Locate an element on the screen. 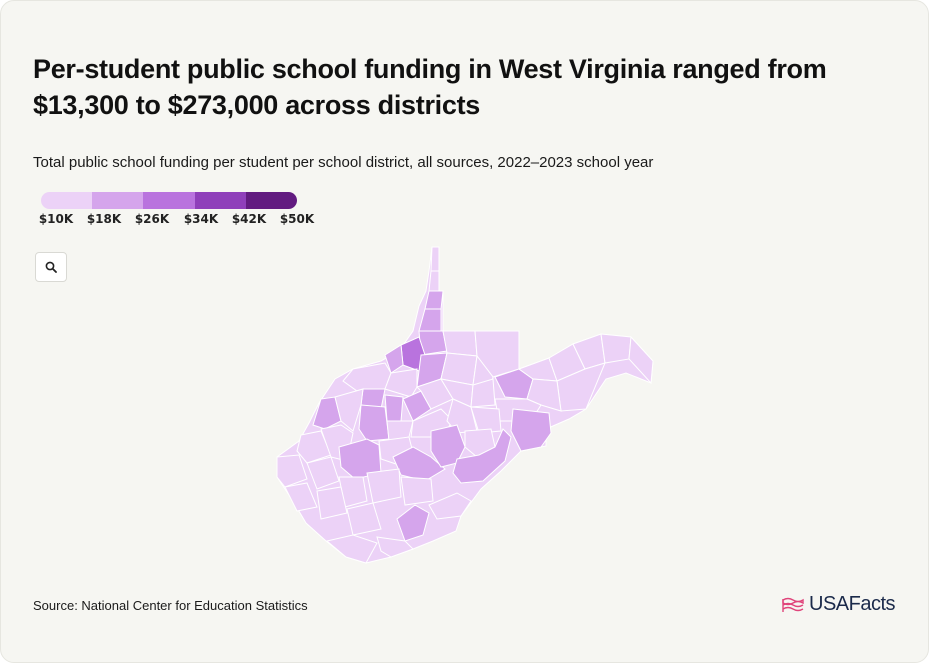 The image size is (929, 664). zoom-button is located at coordinates (51, 267).